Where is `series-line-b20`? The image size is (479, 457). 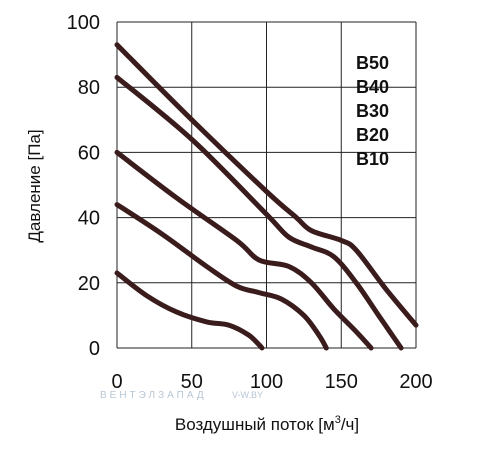
series-line-b20 is located at coordinates (221, 276).